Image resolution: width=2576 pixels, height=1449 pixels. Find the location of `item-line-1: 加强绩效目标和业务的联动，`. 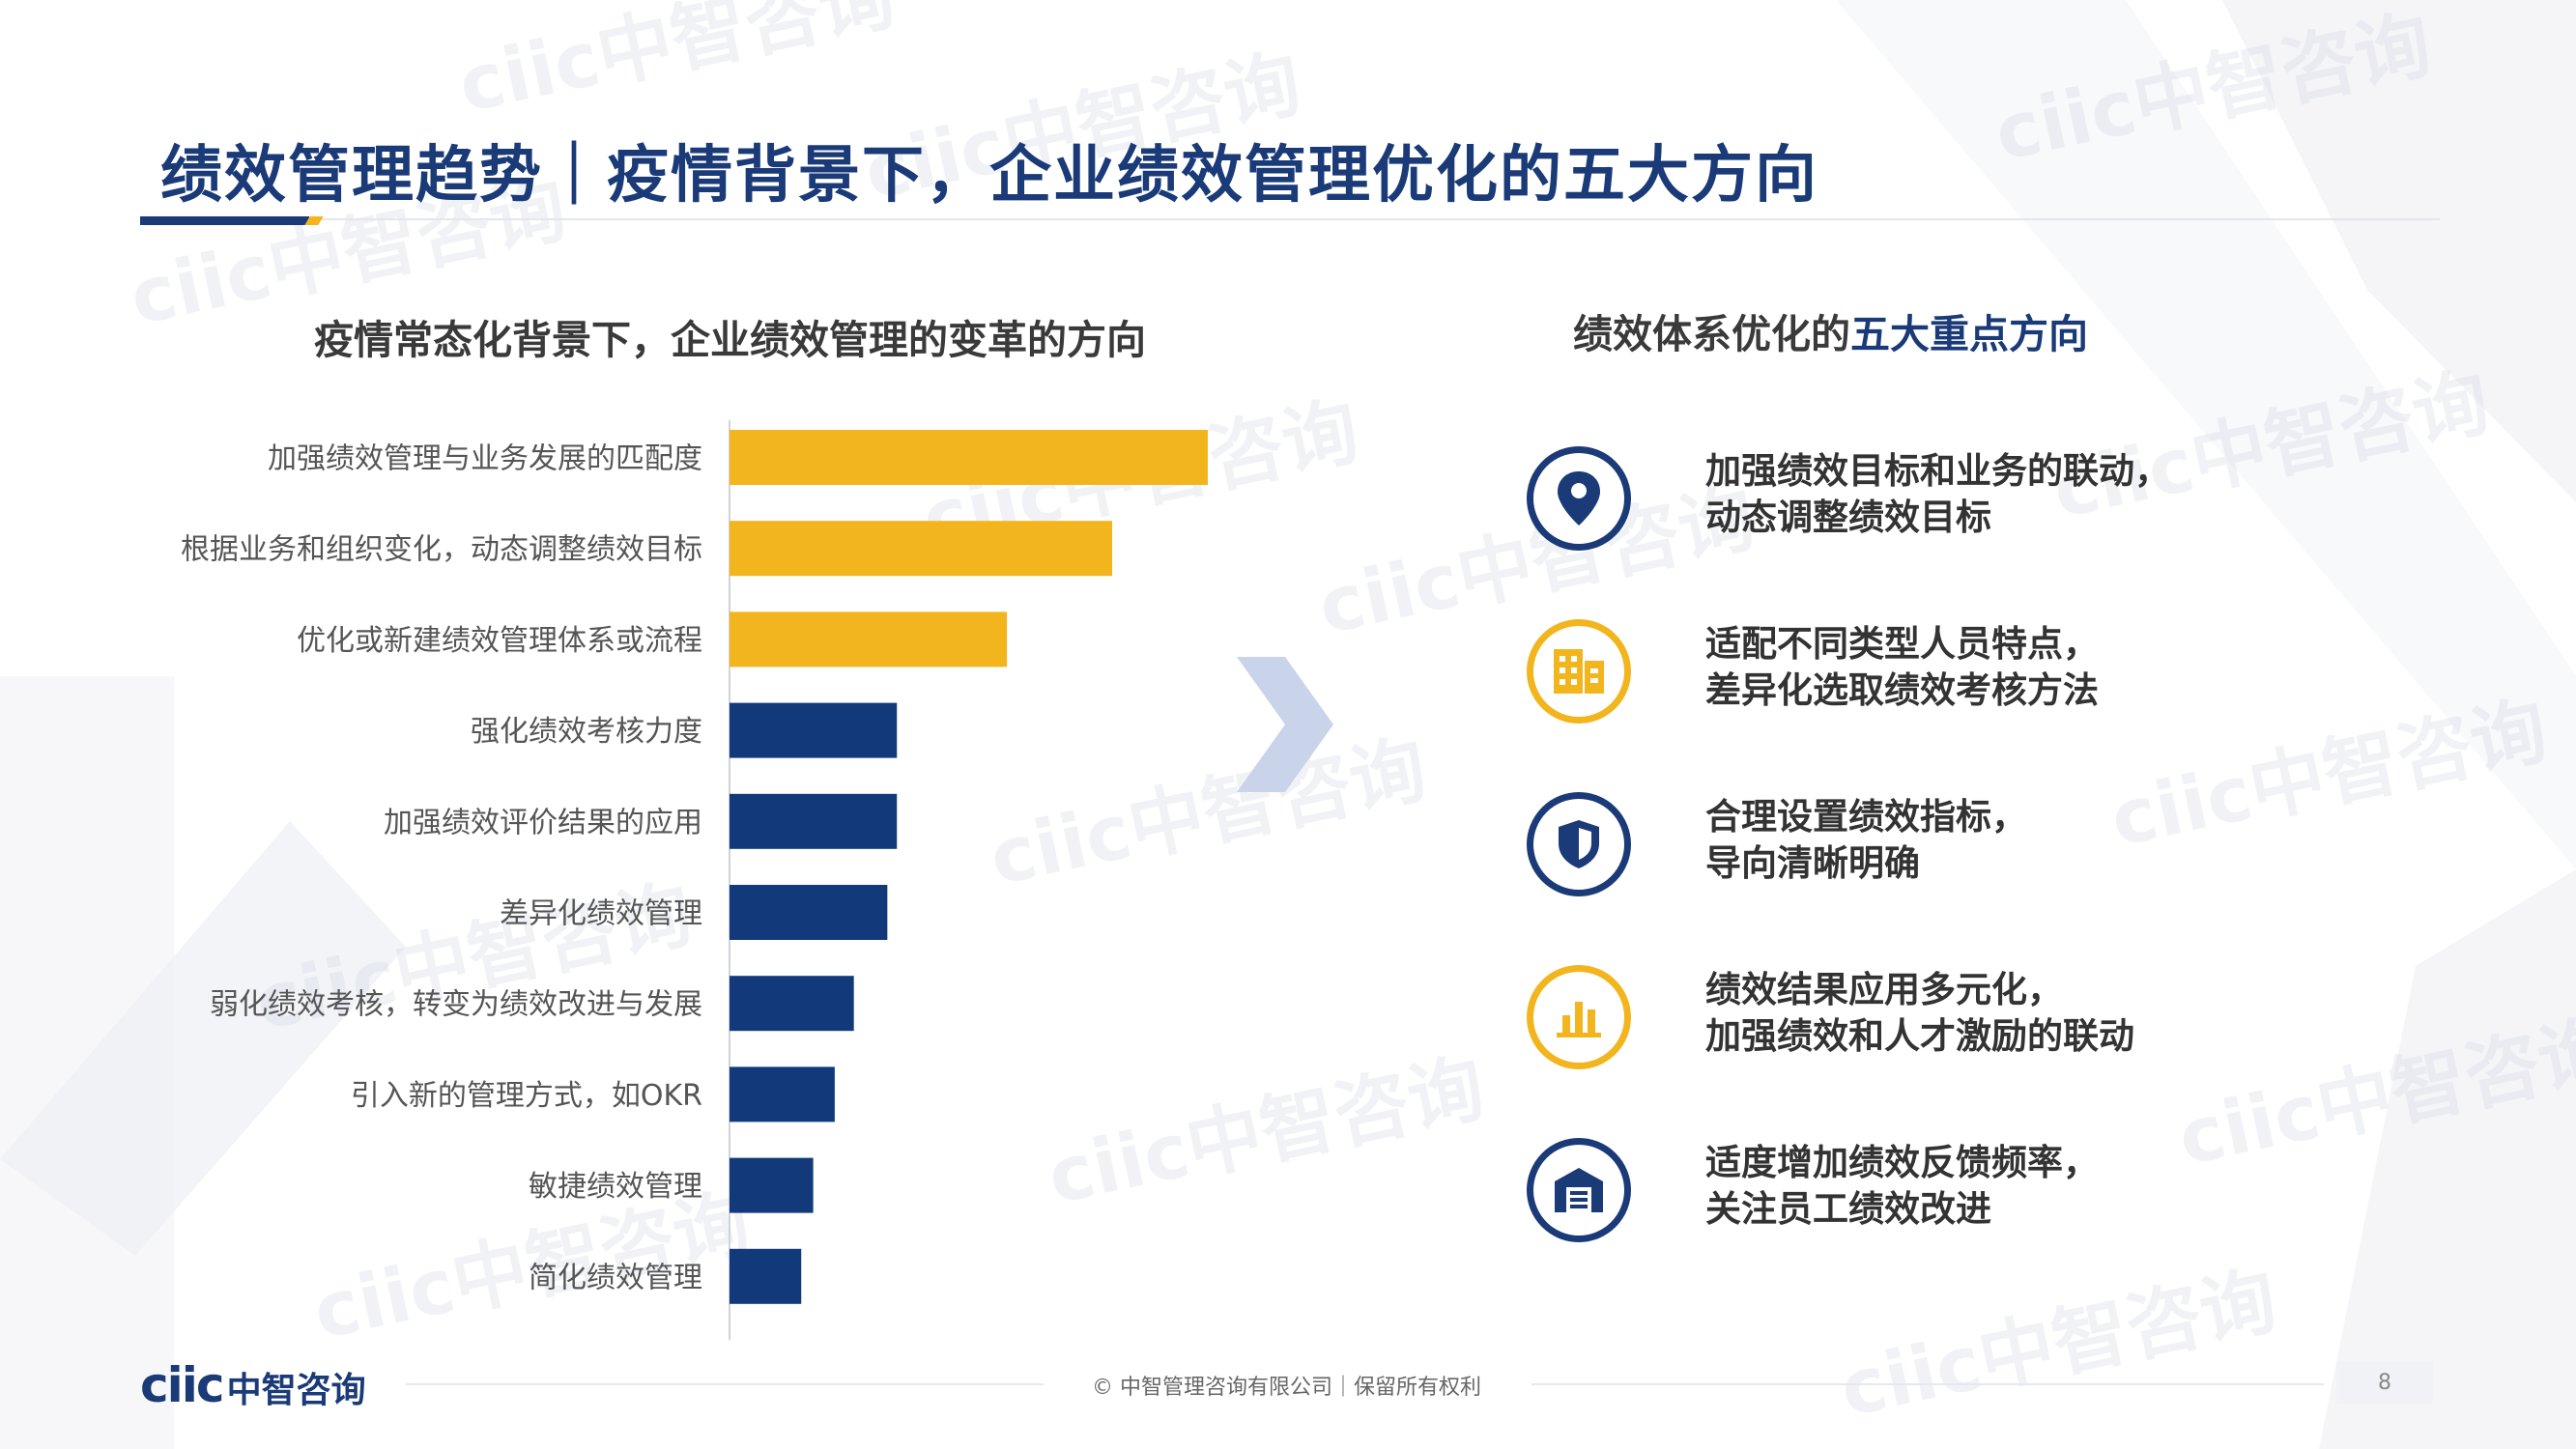

item-line-1: 加强绩效目标和业务的联动， is located at coordinates (1938, 471).